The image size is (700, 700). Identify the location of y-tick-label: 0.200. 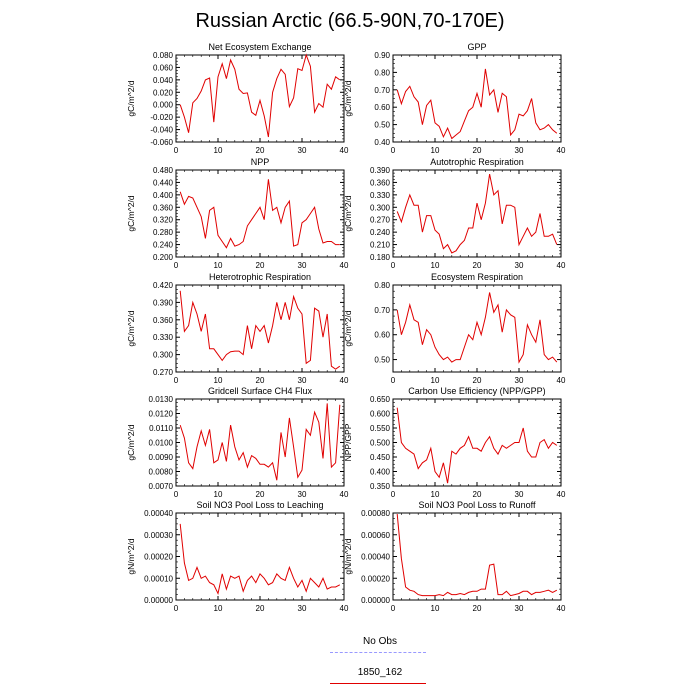
(163, 257).